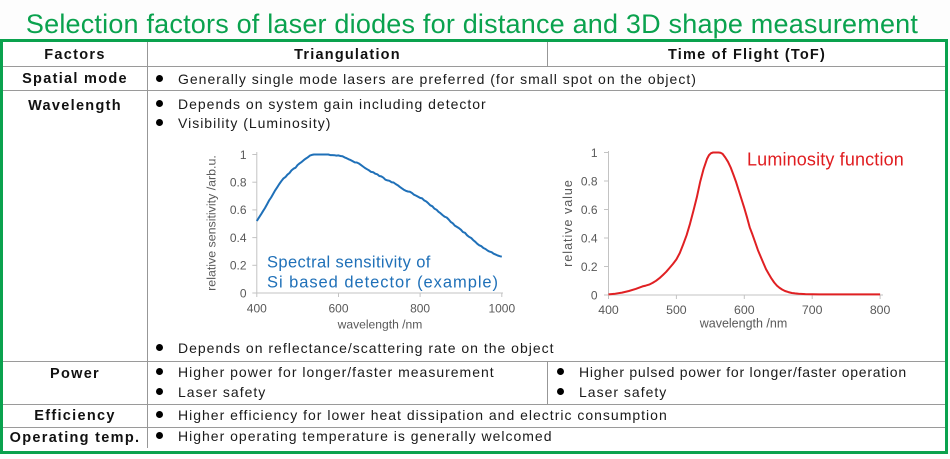  Describe the element at coordinates (825, 160) in the screenshot. I see `svg-text: Luminosity function` at that location.